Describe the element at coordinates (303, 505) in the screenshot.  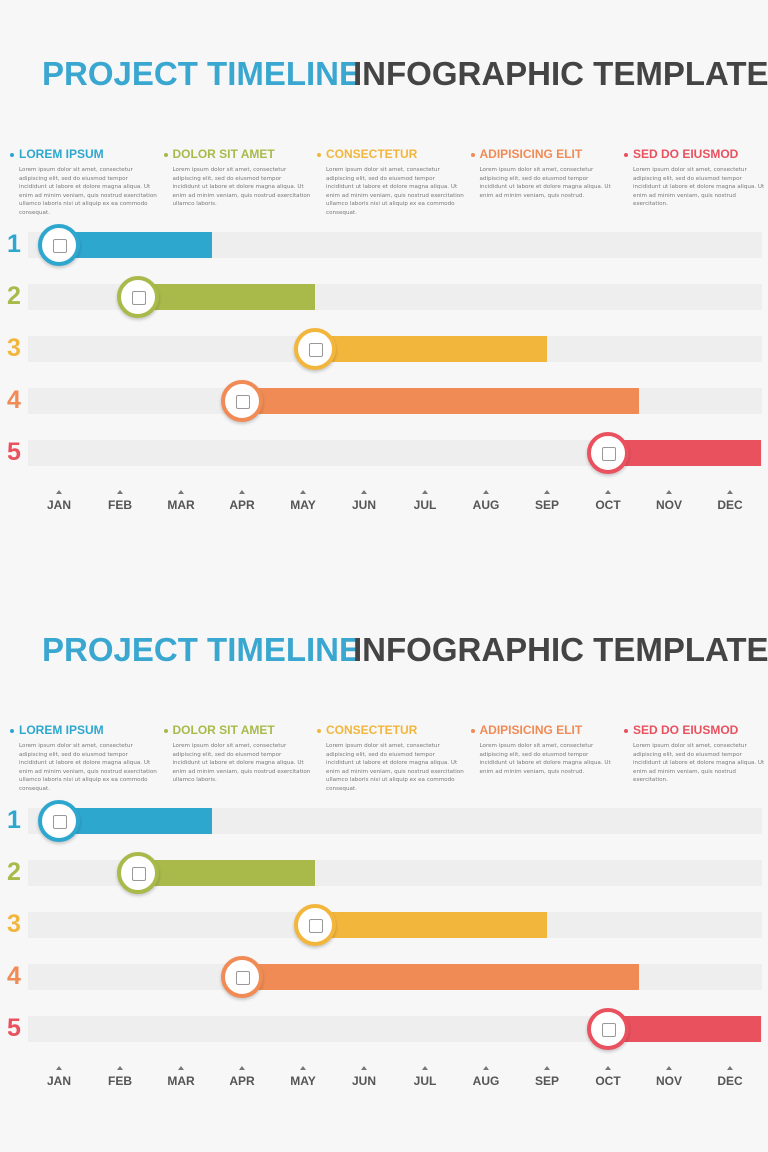
I see `month-label: MAY` at that location.